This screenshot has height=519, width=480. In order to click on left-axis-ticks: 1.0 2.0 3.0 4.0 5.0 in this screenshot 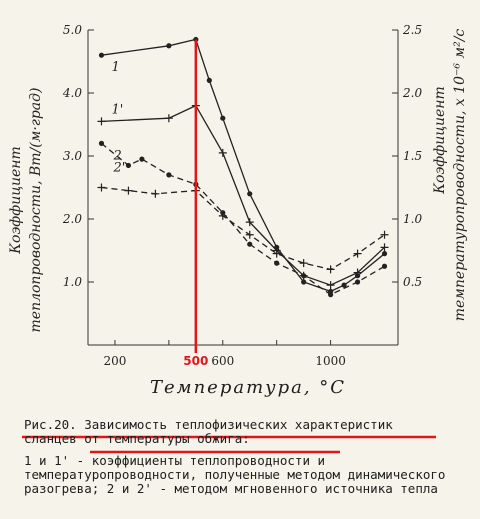, I will do `click(78, 156)`.